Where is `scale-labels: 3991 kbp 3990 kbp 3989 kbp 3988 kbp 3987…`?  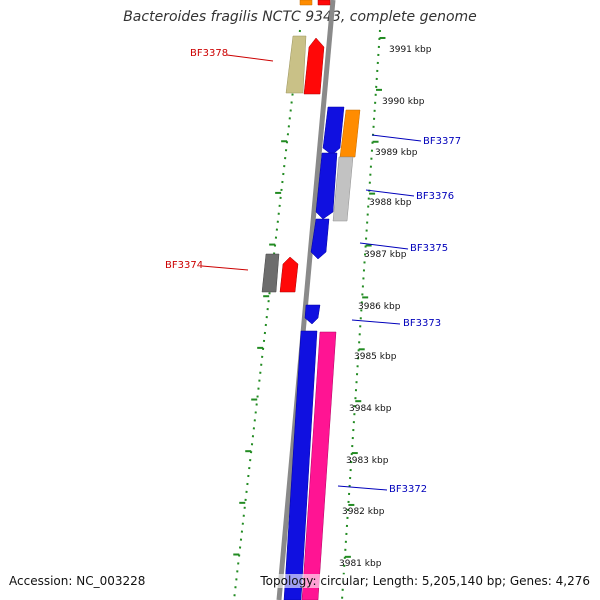 scale-labels: 3991 kbp 3990 kbp 3989 kbp 3988 kbp 3987… is located at coordinates (385, 307).